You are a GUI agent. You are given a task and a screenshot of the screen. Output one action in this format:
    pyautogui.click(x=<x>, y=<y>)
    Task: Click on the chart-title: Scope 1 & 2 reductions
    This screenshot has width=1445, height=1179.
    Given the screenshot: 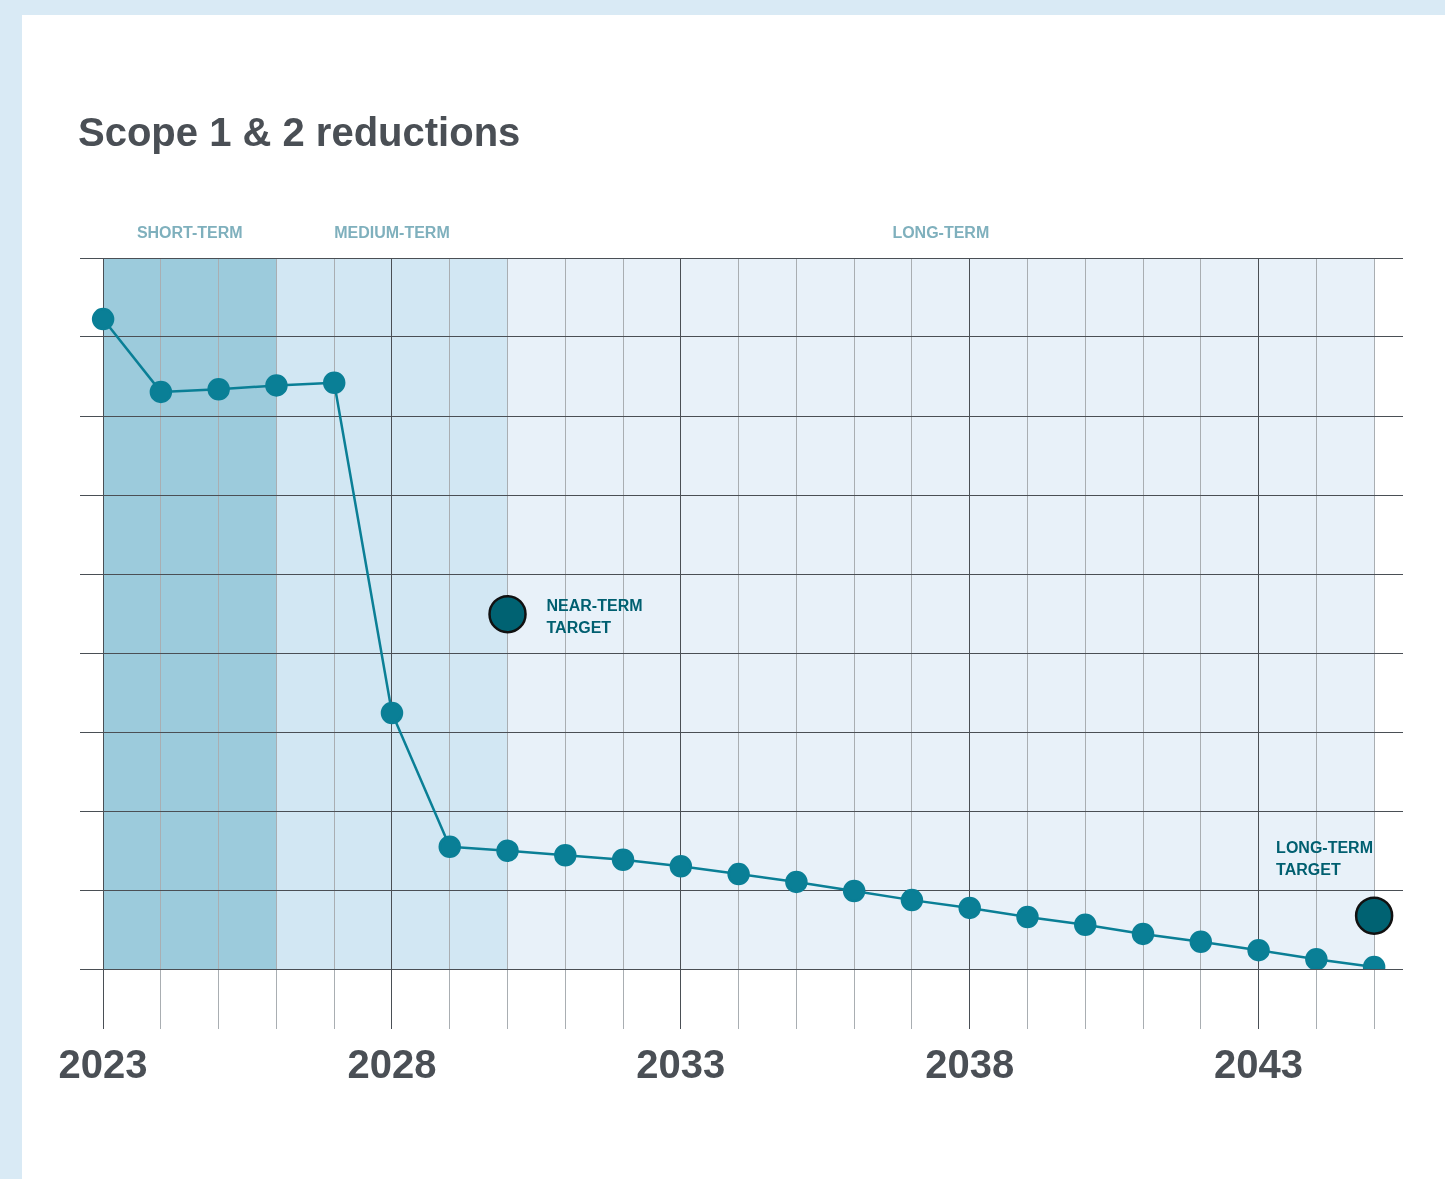 What is the action you would take?
    pyautogui.click(x=299, y=132)
    